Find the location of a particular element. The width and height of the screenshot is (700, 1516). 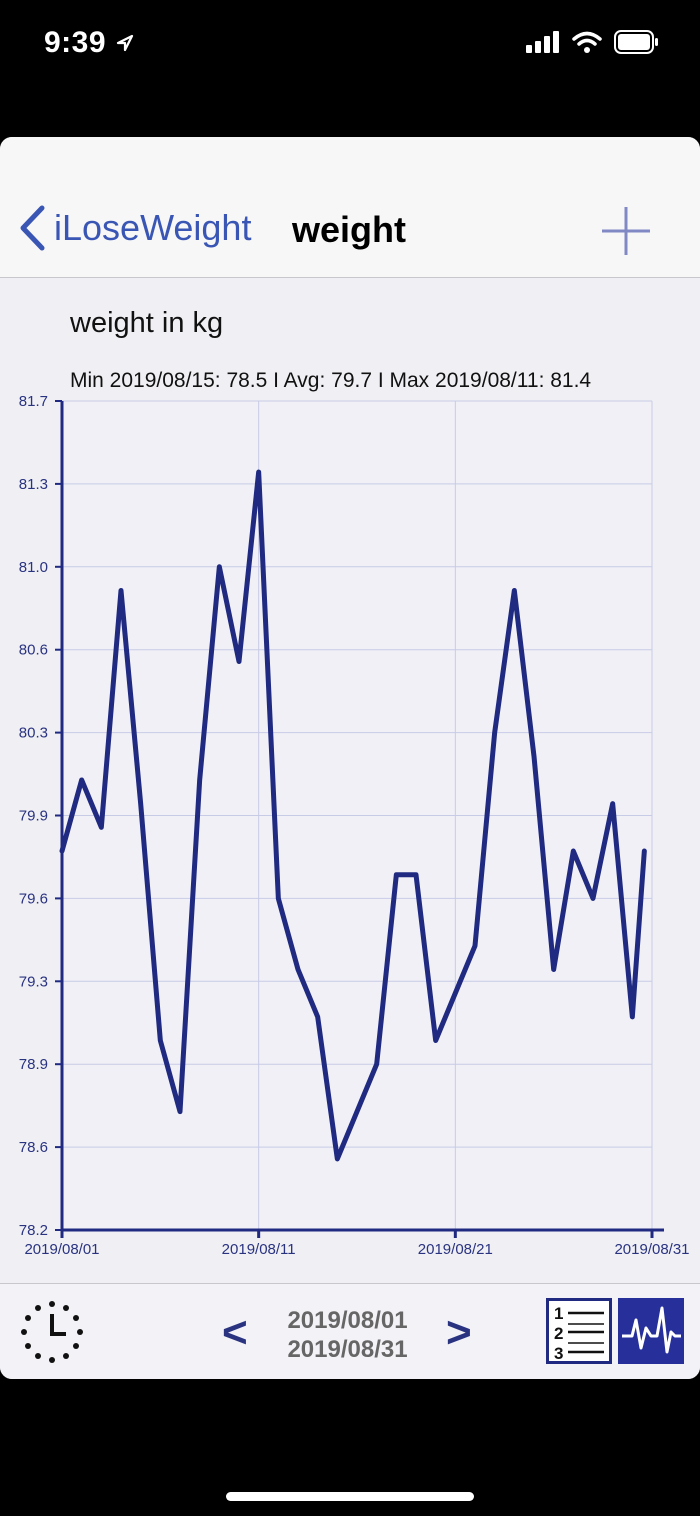

chevron-left-icon is located at coordinates (32, 228).